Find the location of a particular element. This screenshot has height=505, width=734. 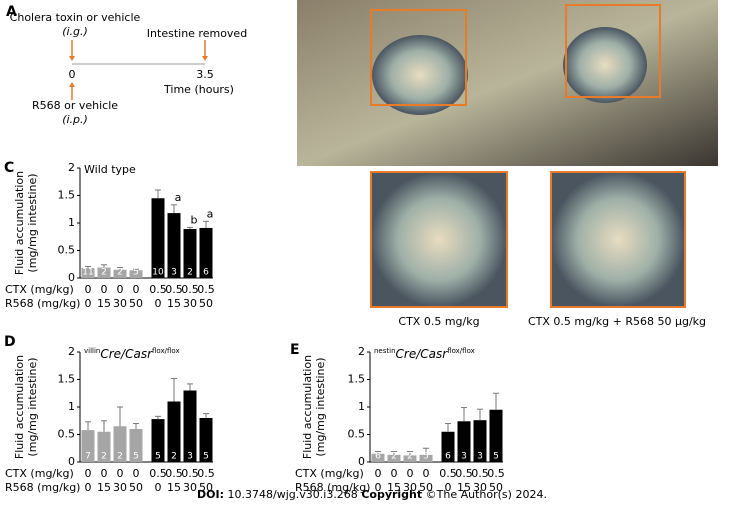

title-part: Cre/Casr is located at coordinates (422, 354).